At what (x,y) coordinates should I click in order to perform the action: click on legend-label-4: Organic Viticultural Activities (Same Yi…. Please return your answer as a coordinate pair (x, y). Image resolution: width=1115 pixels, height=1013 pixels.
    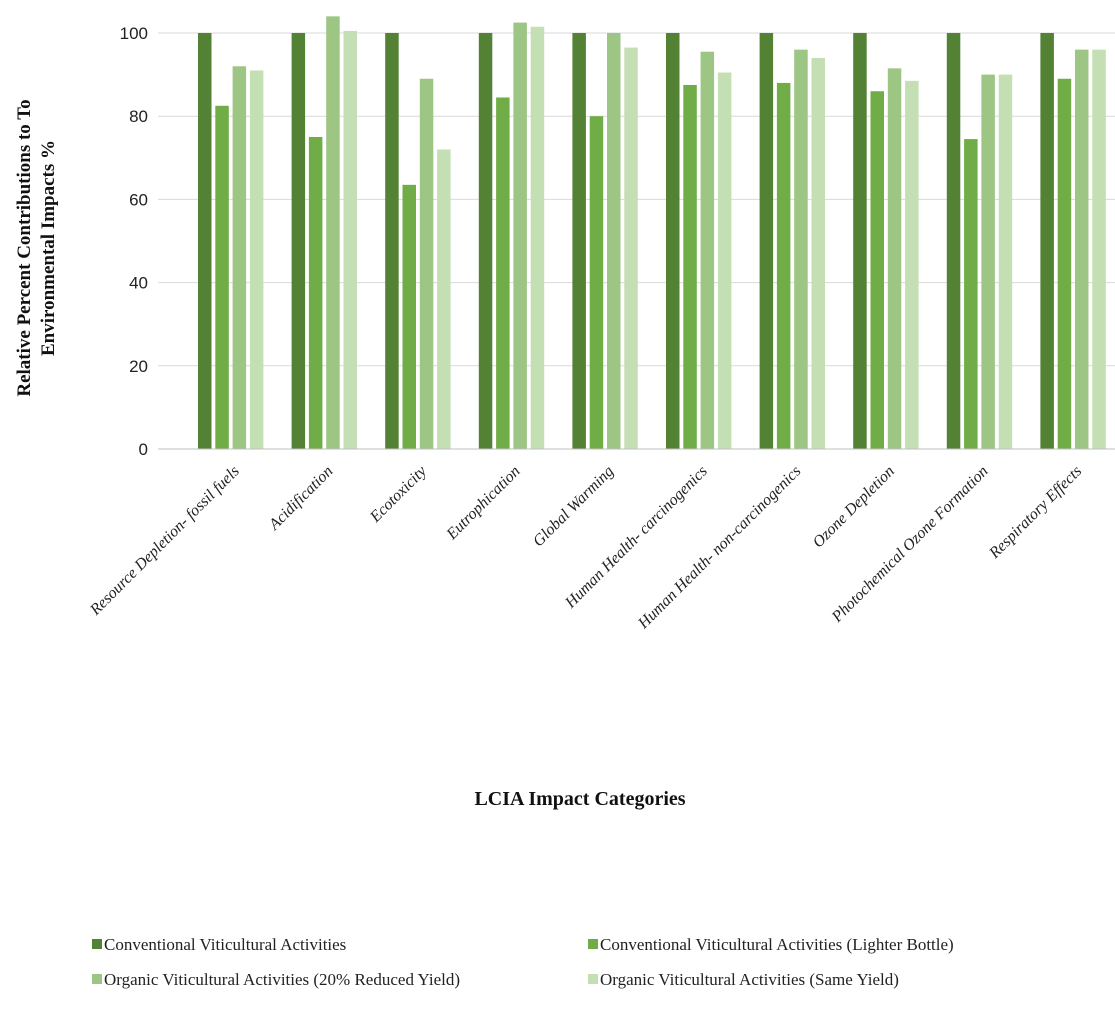
    Looking at the image, I should click on (749, 979).